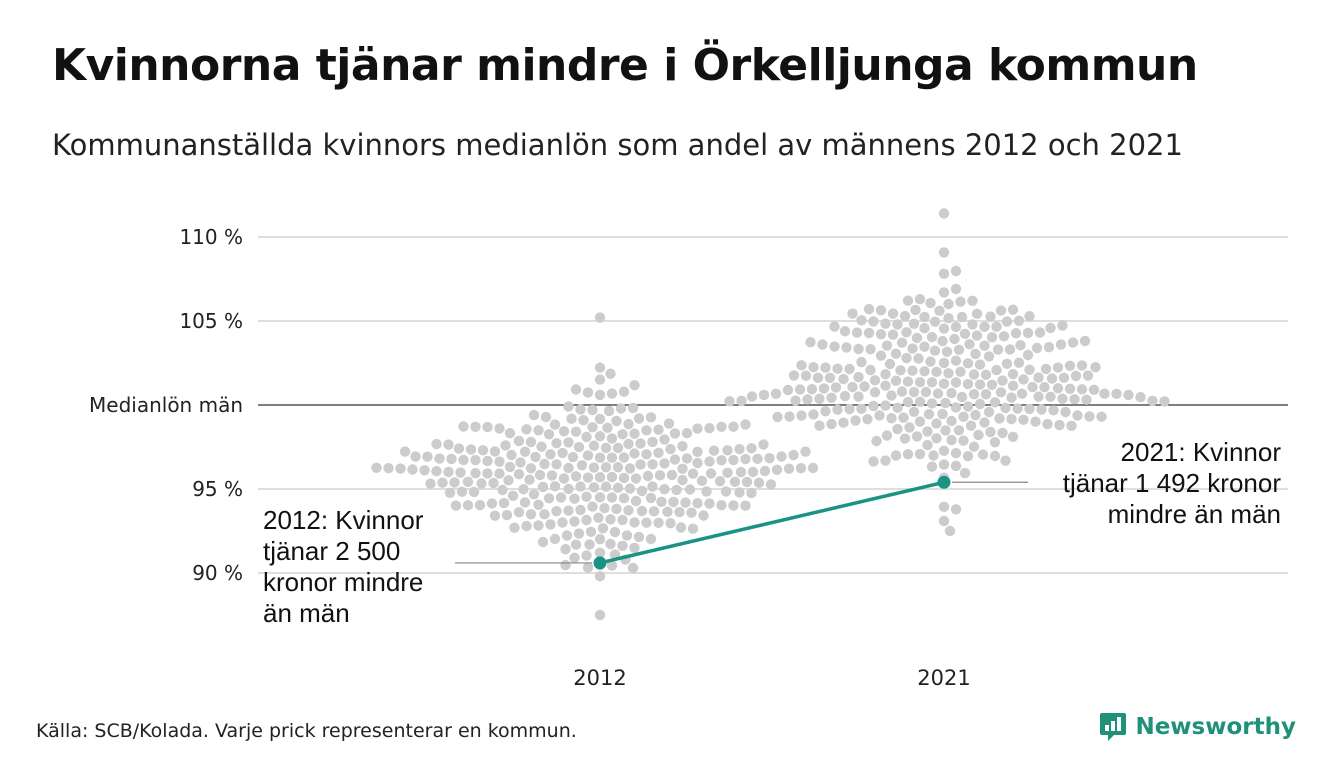 The width and height of the screenshot is (1340, 780). I want to click on y-tick-label-105: 105 %, so click(211, 321).